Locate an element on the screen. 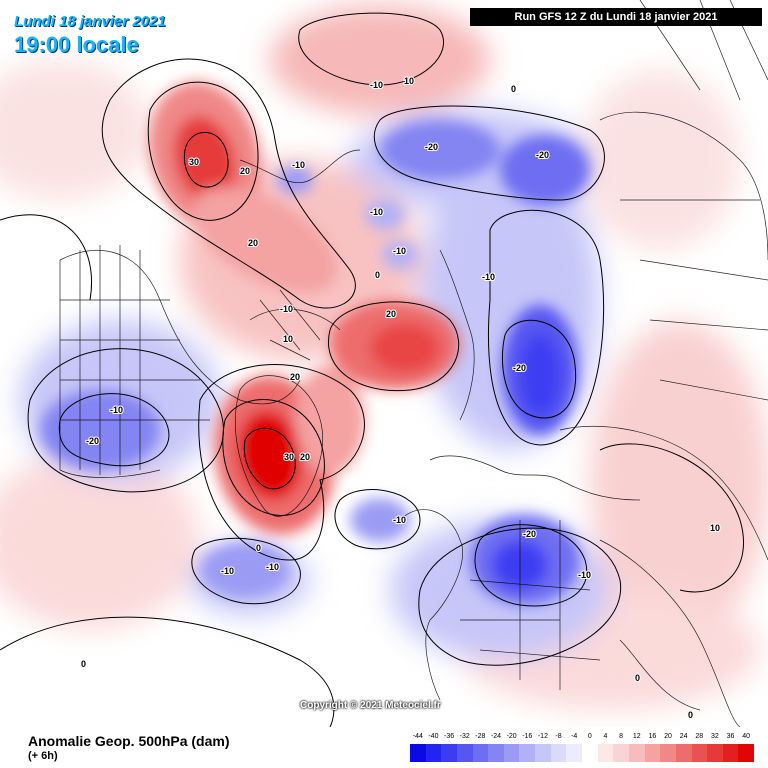  label-asia-zero: 0 is located at coordinates (637, 678).